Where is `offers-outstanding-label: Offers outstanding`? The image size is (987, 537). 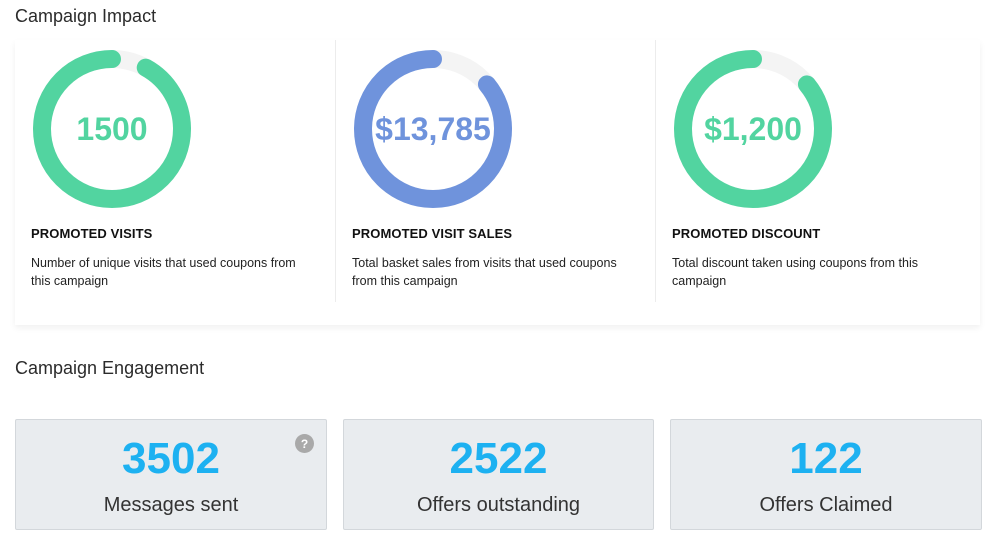 offers-outstanding-label: Offers outstanding is located at coordinates (498, 505).